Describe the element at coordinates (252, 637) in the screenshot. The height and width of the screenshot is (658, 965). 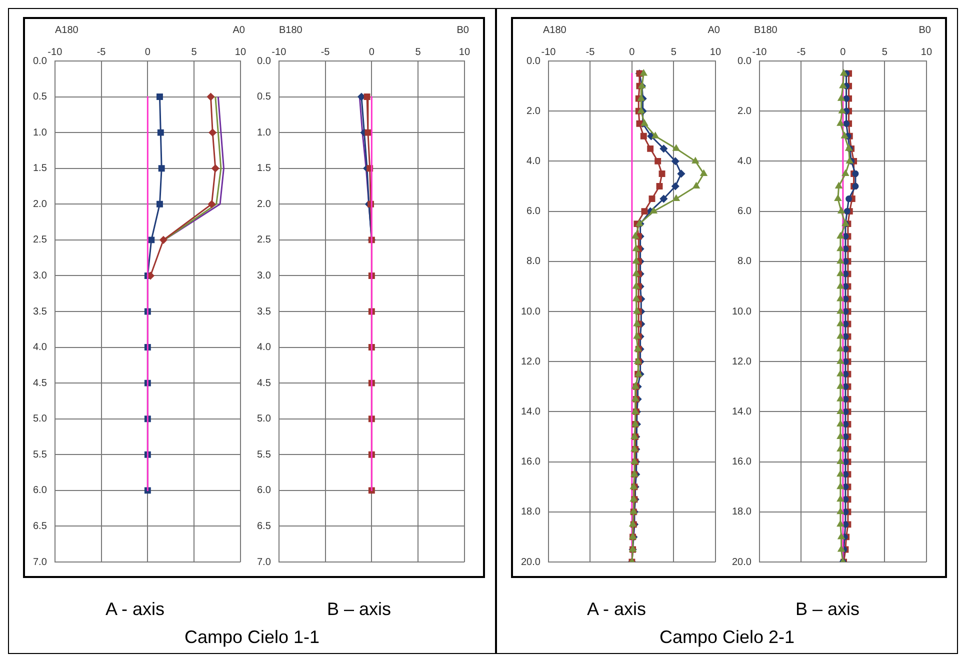
I see `text: Campo Cielo 1-1` at that location.